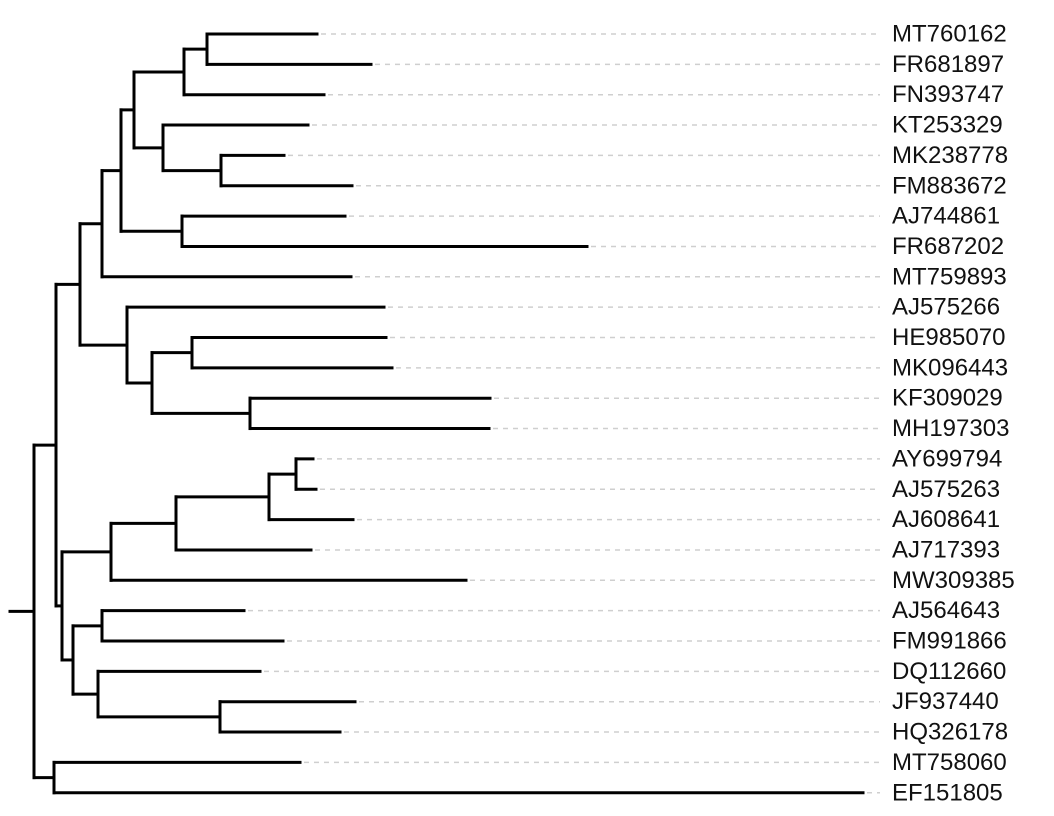  I want to click on taxon-label: AJ608641, so click(946, 519).